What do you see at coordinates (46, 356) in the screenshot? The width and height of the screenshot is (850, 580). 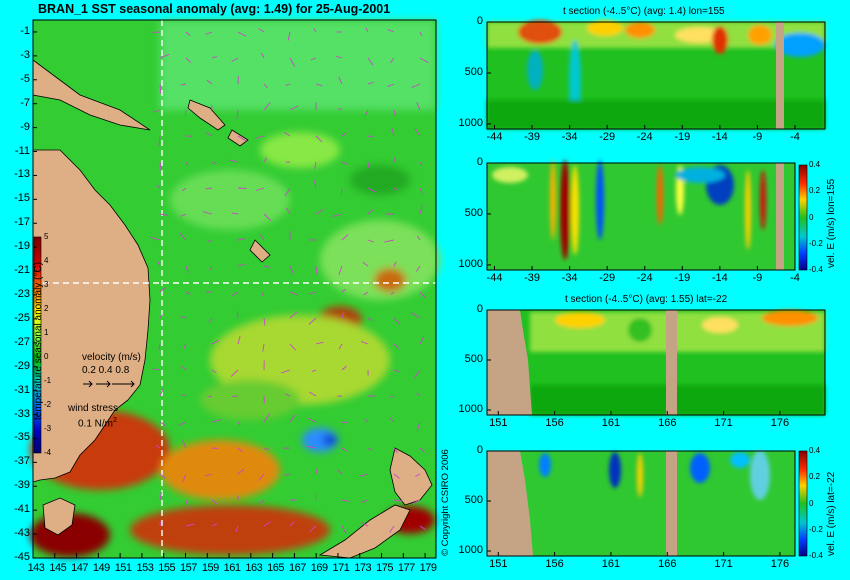 I see `map-colorbar-tick: 0` at bounding box center [46, 356].